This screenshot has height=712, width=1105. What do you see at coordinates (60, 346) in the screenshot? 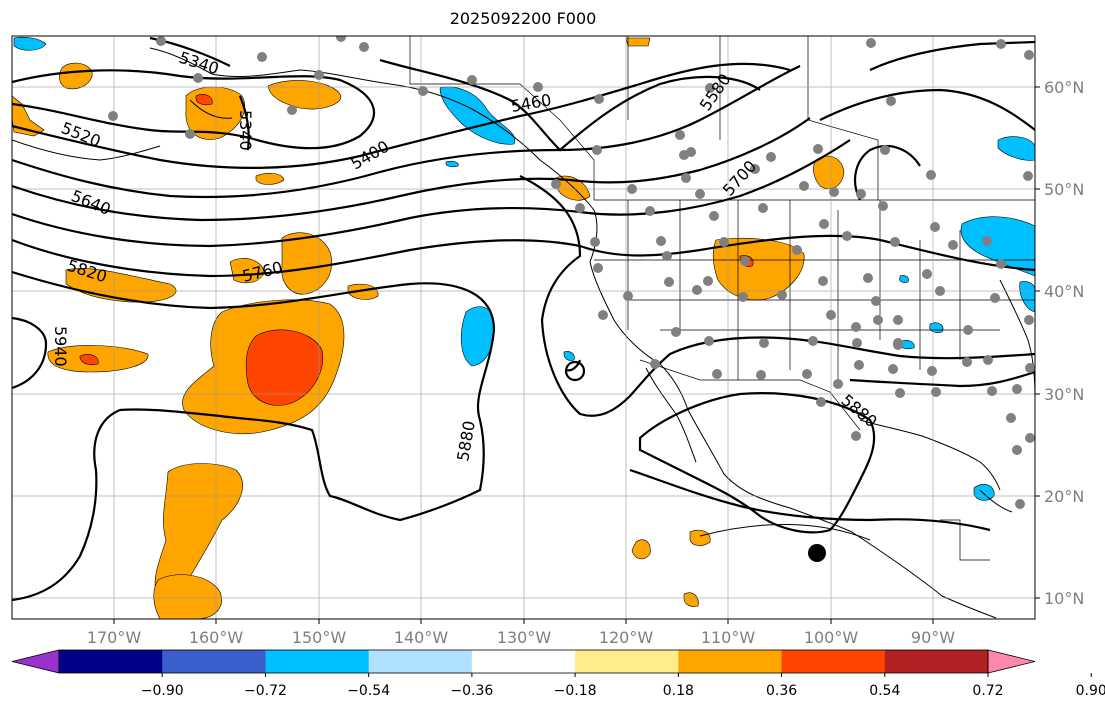
I see `contour-label: 5940` at bounding box center [60, 346].